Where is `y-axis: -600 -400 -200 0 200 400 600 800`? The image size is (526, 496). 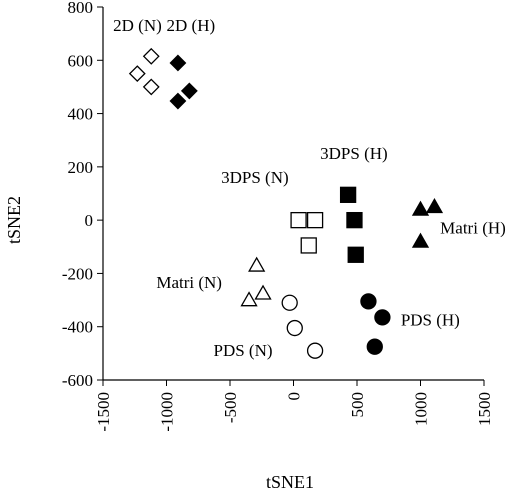 y-axis: -600 -400 -200 0 200 400 600 800 is located at coordinates (83, 195).